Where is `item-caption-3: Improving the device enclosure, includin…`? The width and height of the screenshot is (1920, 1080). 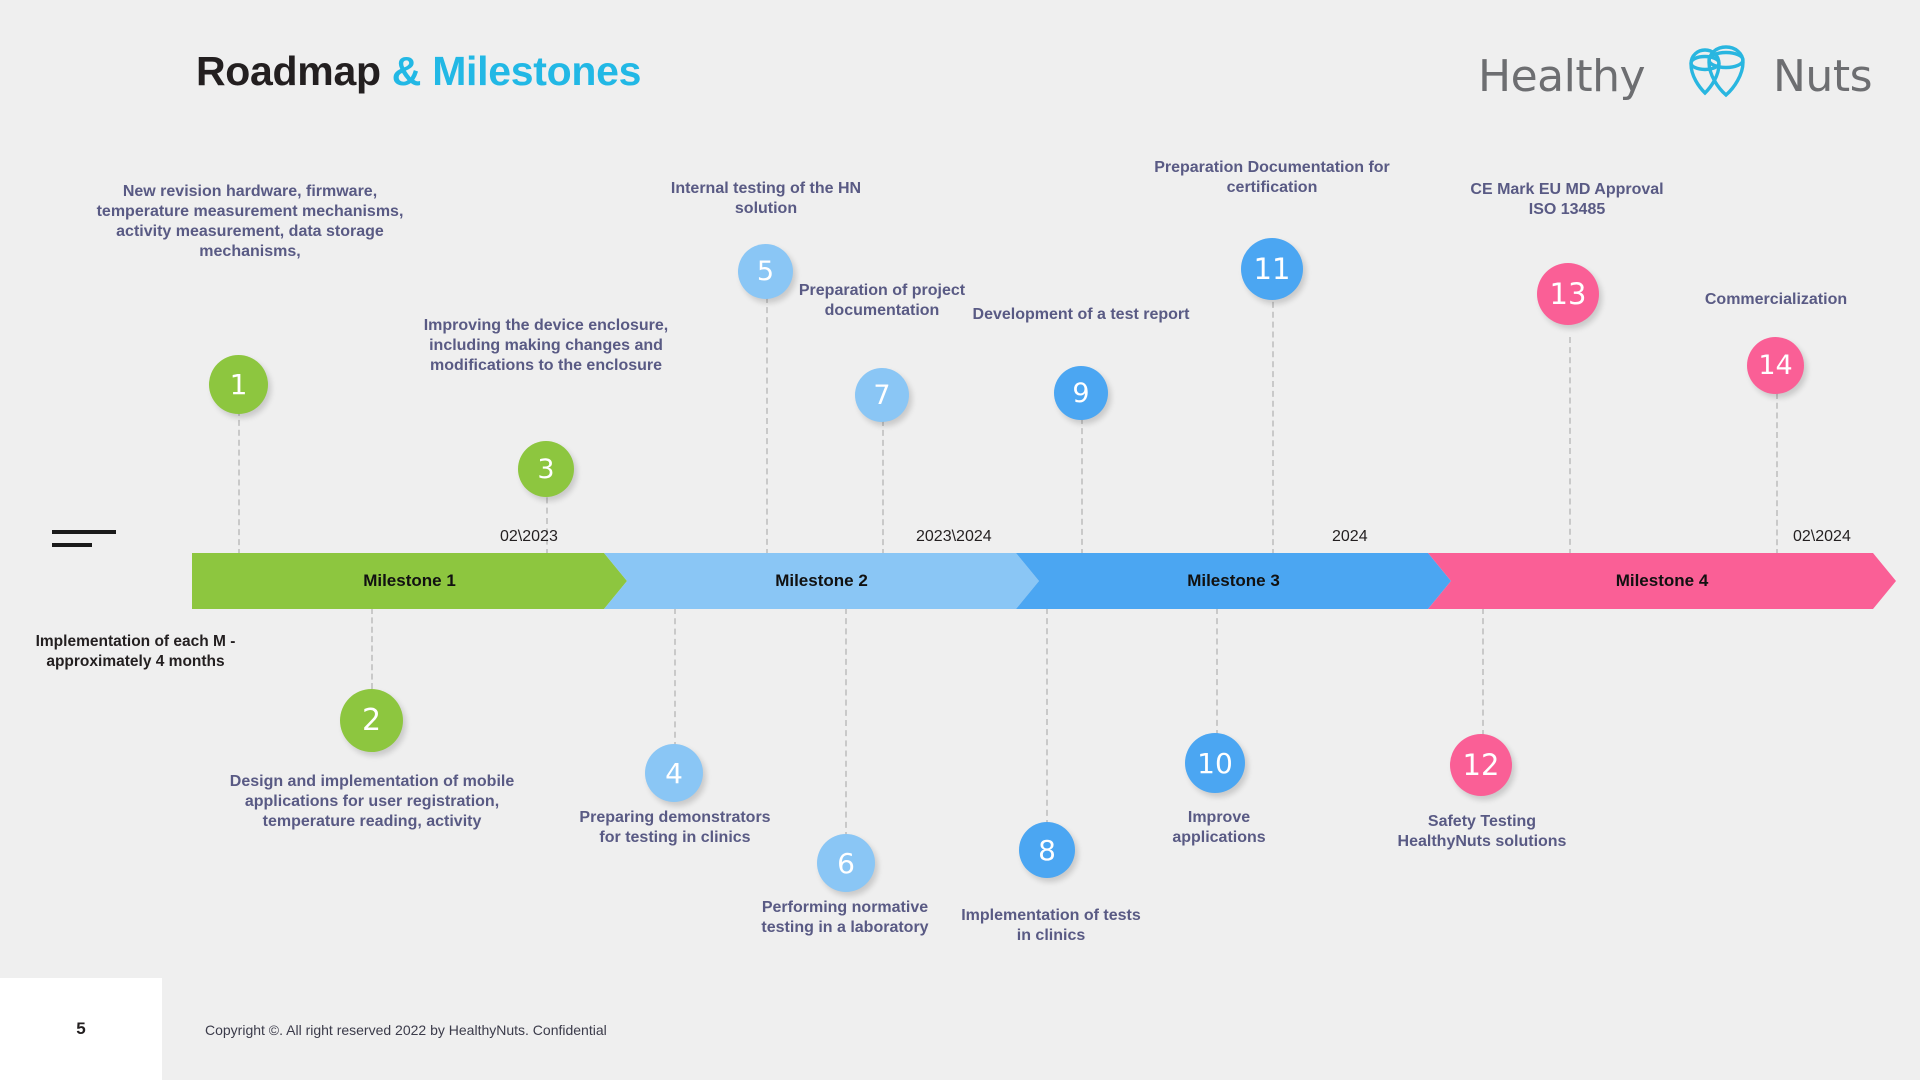 item-caption-3: Improving the device enclosure, includin… is located at coordinates (546, 346).